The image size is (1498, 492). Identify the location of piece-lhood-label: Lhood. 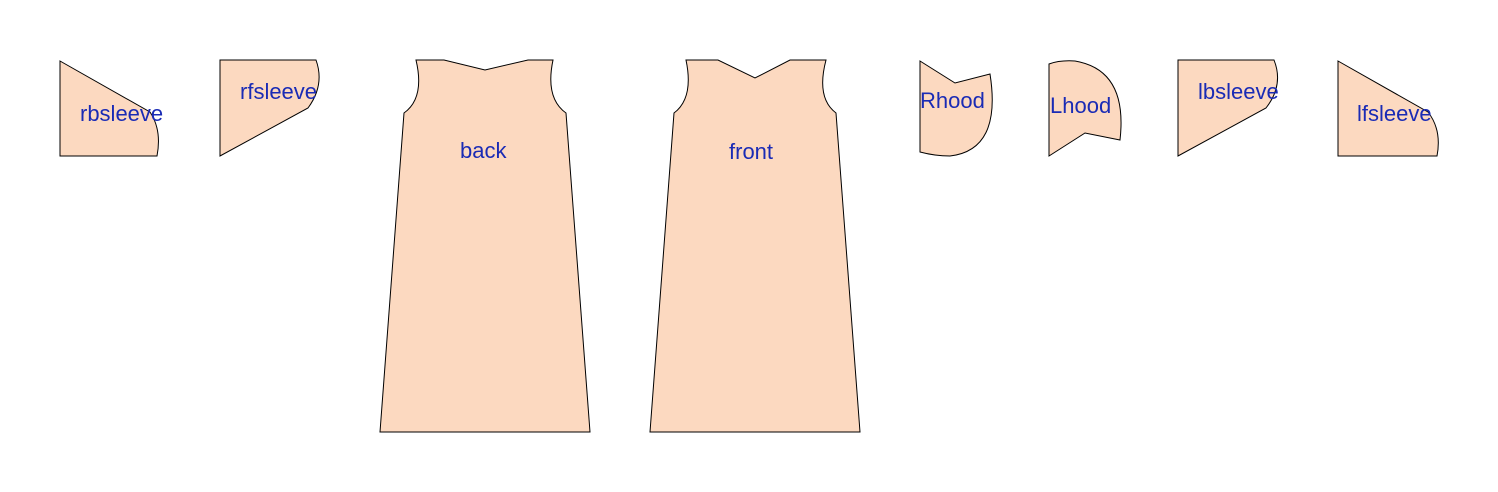
(1080, 105).